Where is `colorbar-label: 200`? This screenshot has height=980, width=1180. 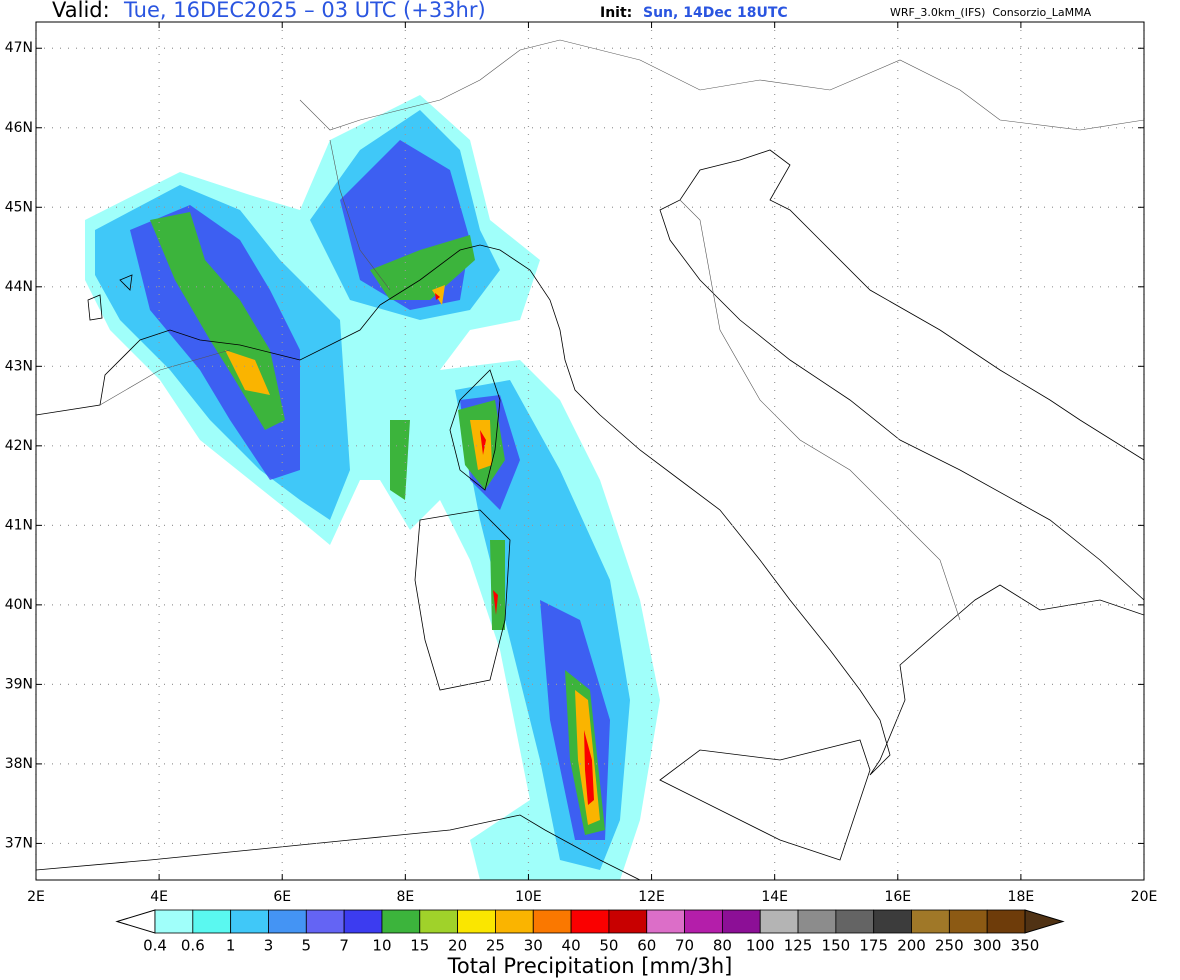
colorbar-label: 200 is located at coordinates (911, 946).